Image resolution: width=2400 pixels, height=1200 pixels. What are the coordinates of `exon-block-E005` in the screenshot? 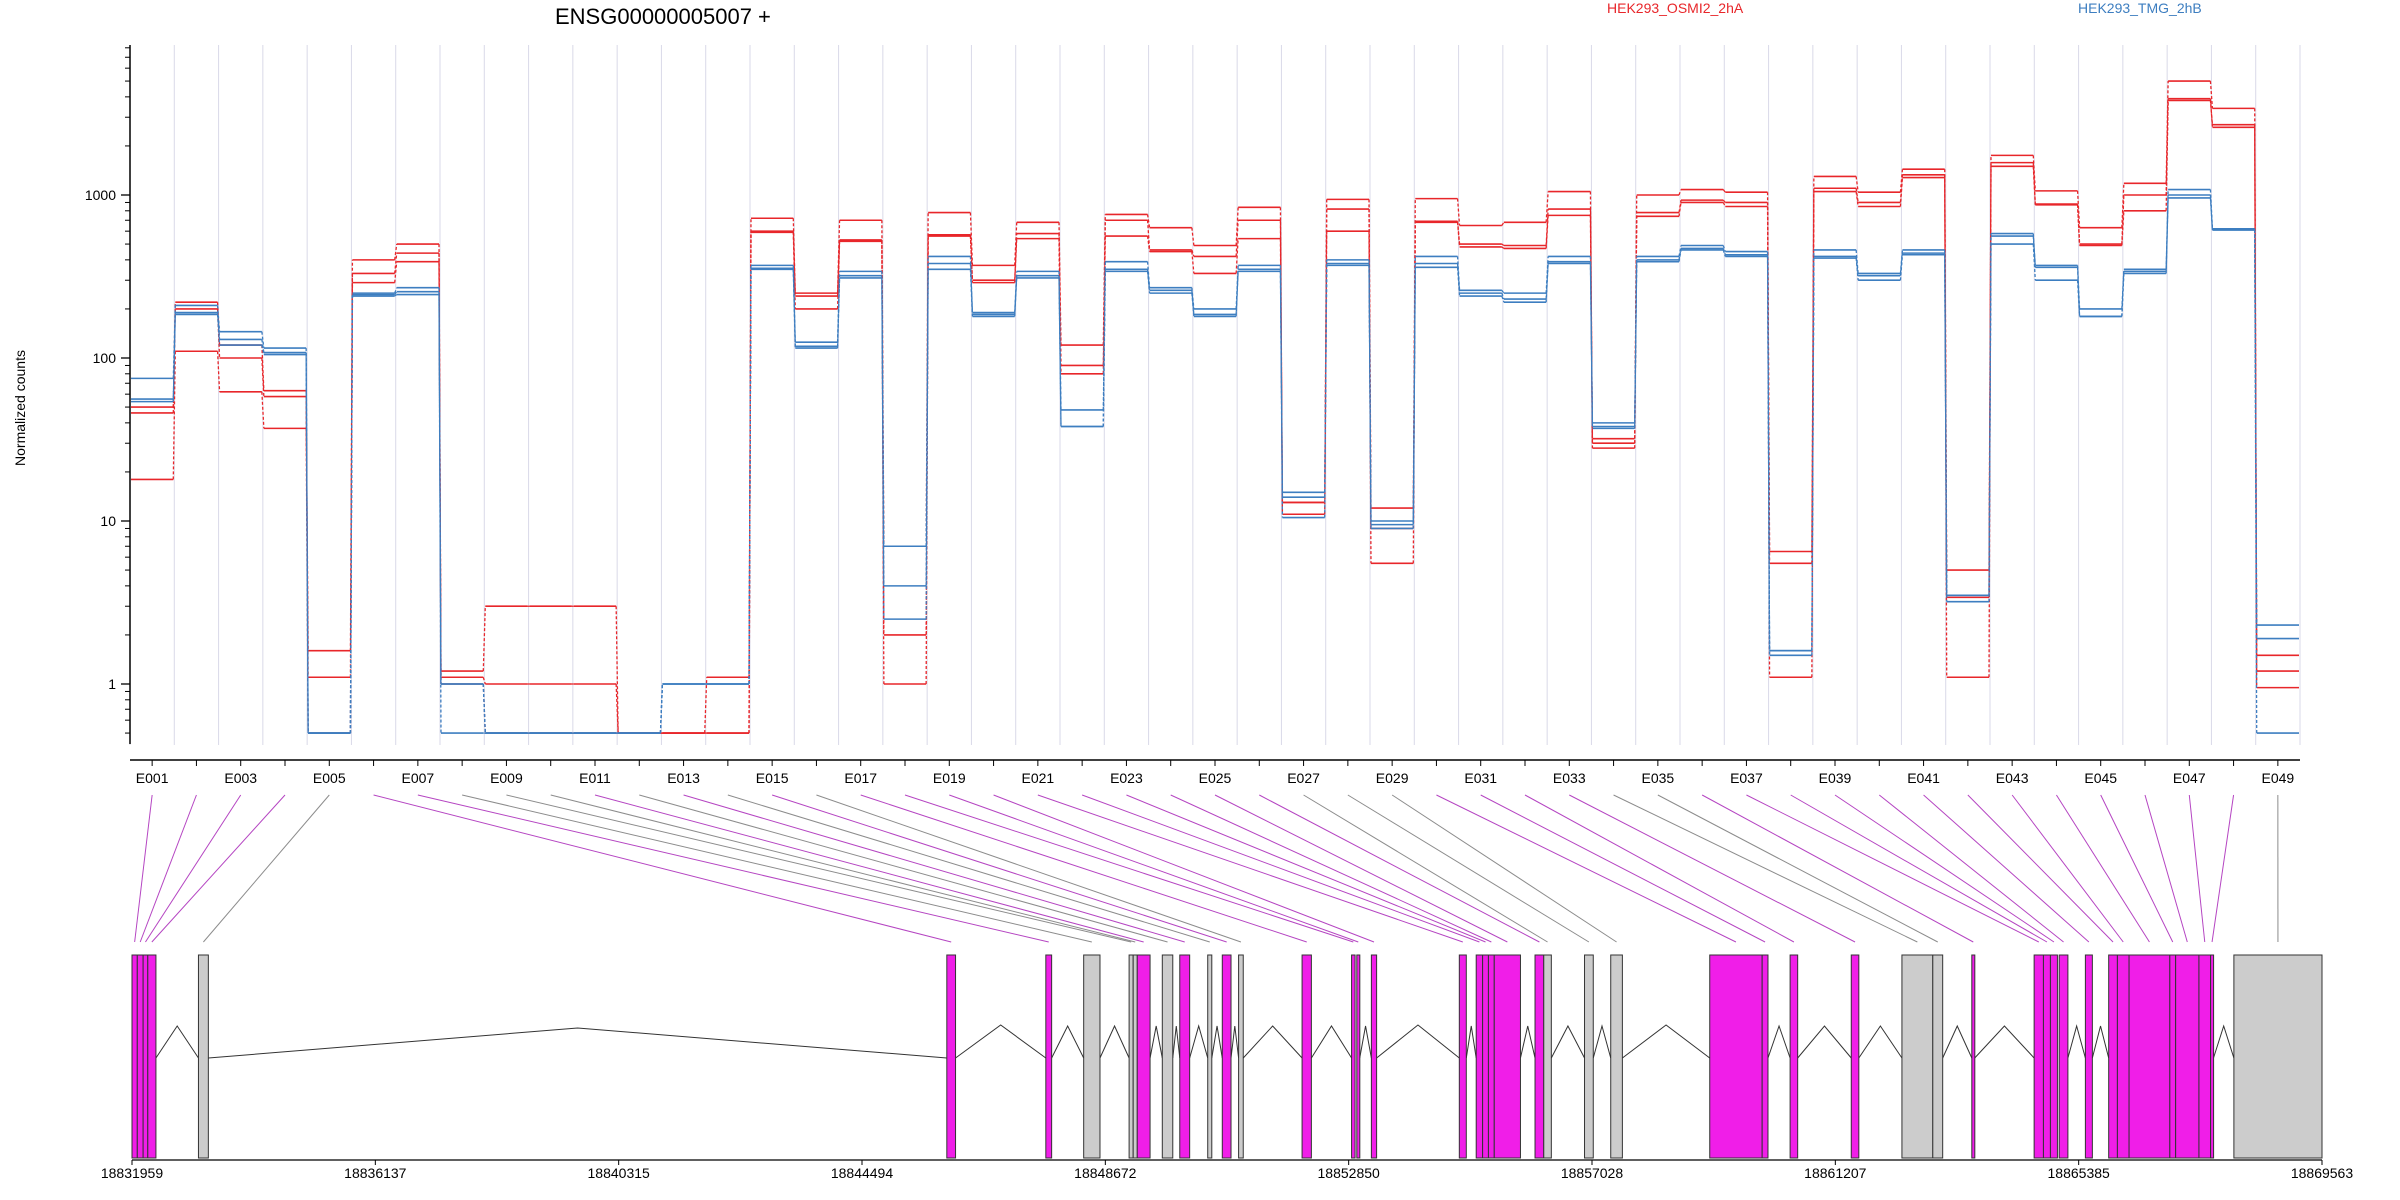 It's located at (203, 1056).